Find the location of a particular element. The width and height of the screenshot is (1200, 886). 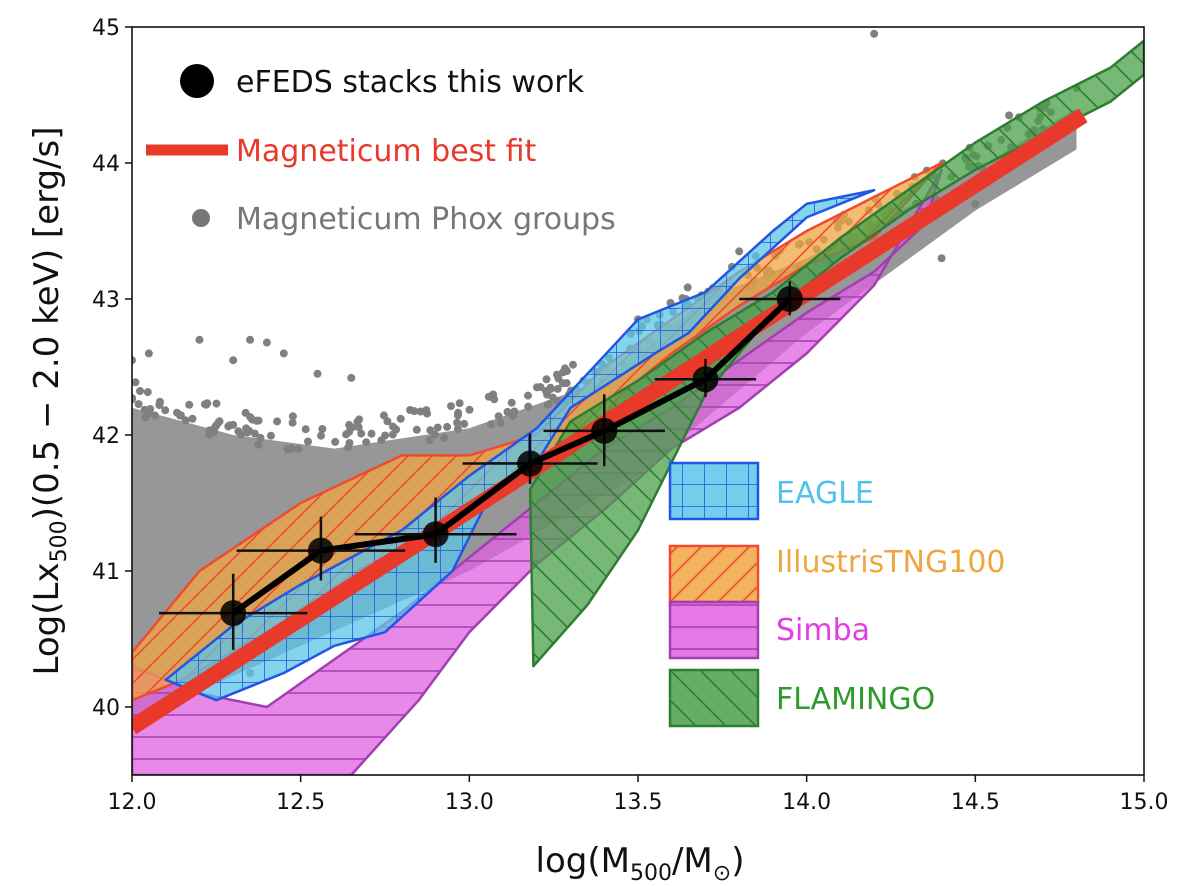

legend-swatch-flamingo-hatch is located at coordinates (714, 698).